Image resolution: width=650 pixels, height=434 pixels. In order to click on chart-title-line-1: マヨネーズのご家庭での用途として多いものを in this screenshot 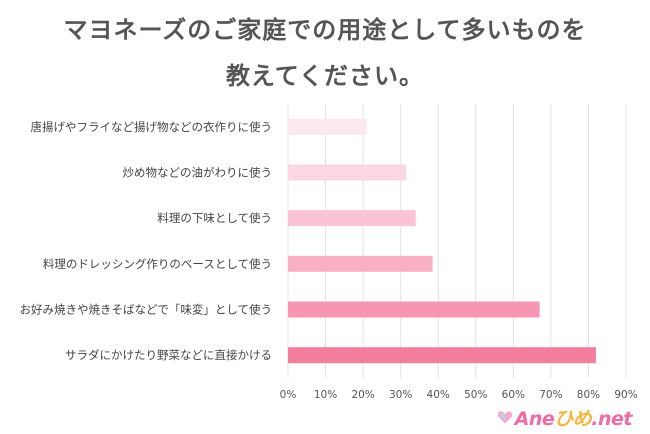, I will do `click(325, 30)`.